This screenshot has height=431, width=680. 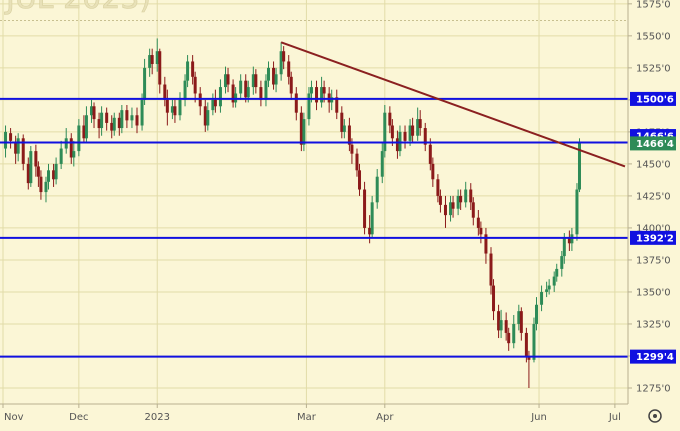 I want to click on y-tick-label: 1325'0, so click(x=653, y=324).